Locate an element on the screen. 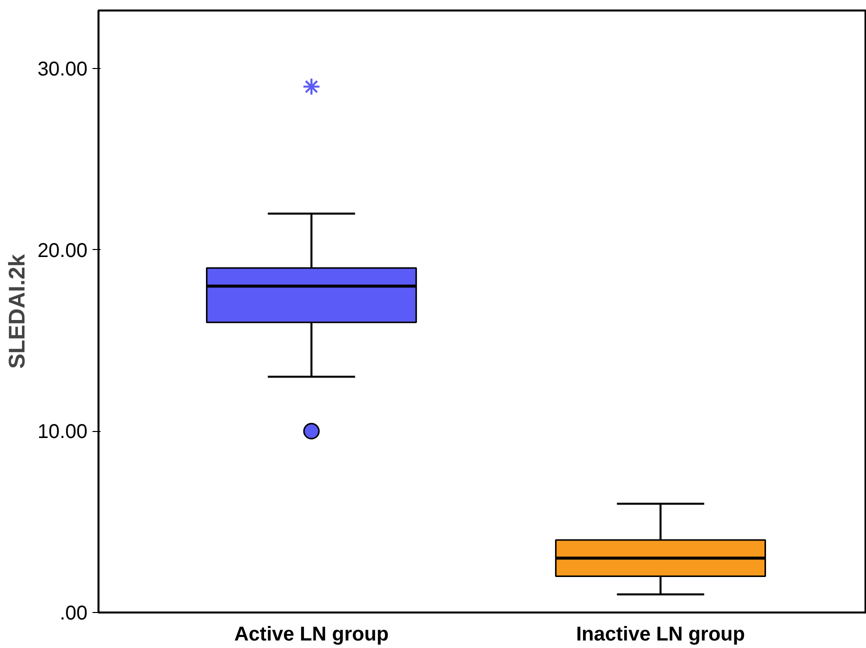 The width and height of the screenshot is (866, 648). y-tick-label: 30.00 is located at coordinates (62, 69).